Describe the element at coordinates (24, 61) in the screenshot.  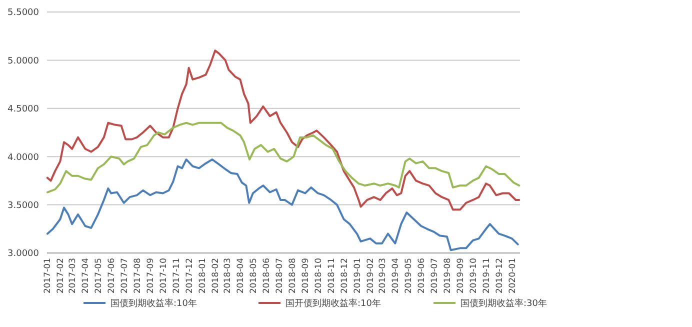
I see `y-tick-label: 5.0000` at that location.